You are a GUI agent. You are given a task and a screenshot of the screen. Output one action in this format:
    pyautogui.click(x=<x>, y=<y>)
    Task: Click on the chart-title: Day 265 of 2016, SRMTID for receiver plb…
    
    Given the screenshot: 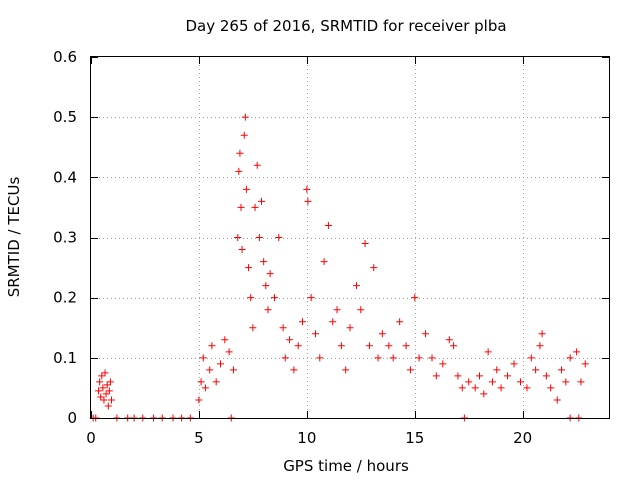 What is the action you would take?
    pyautogui.click(x=345, y=26)
    